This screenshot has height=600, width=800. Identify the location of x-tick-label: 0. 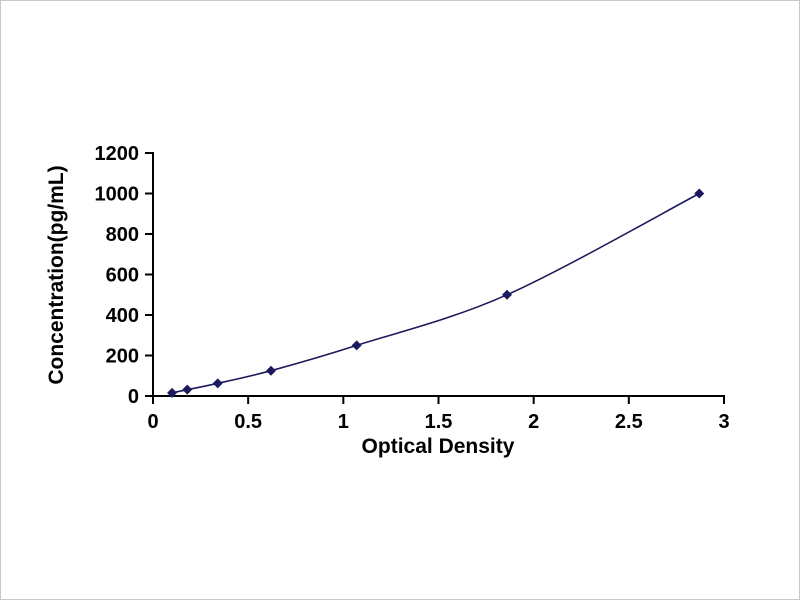
(152, 422).